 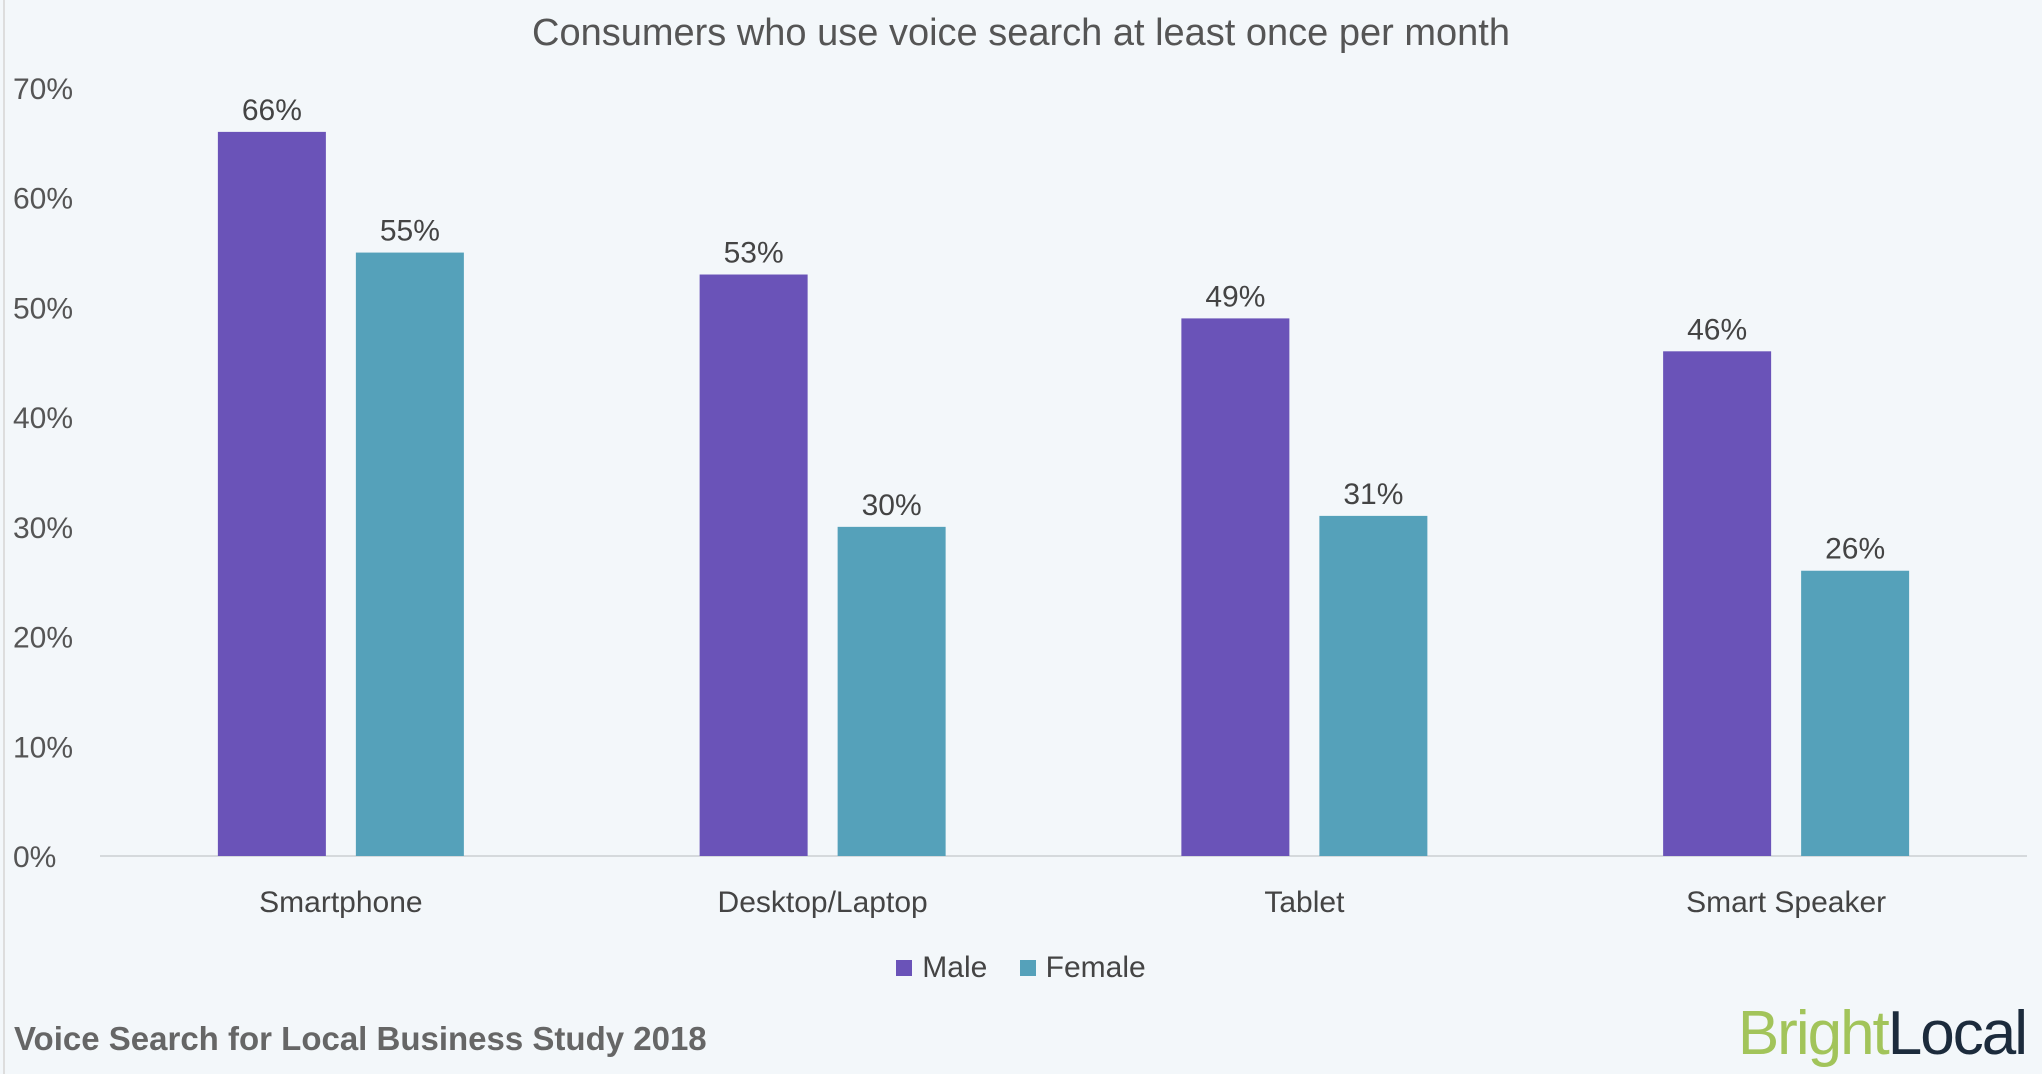 I want to click on data-label: 31%, so click(x=1373, y=494).